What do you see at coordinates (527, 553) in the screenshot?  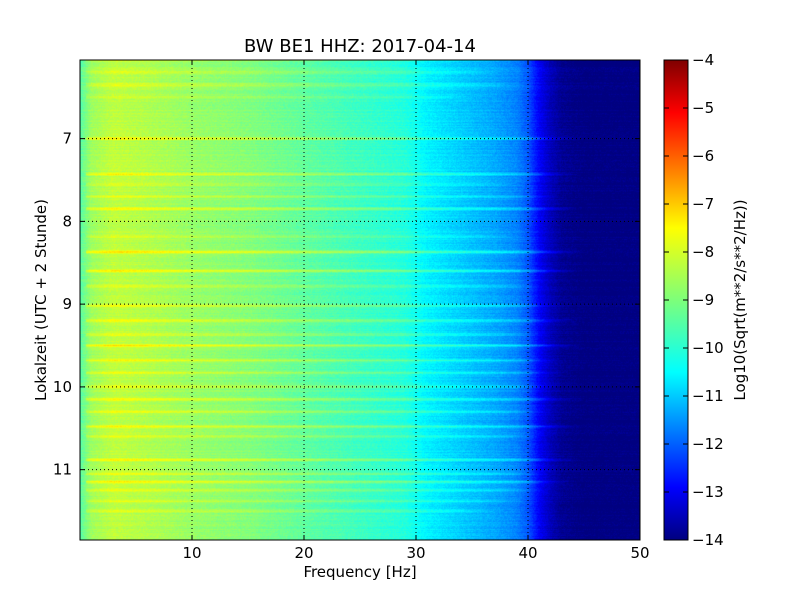 I see `x-tick-label: 40` at bounding box center [527, 553].